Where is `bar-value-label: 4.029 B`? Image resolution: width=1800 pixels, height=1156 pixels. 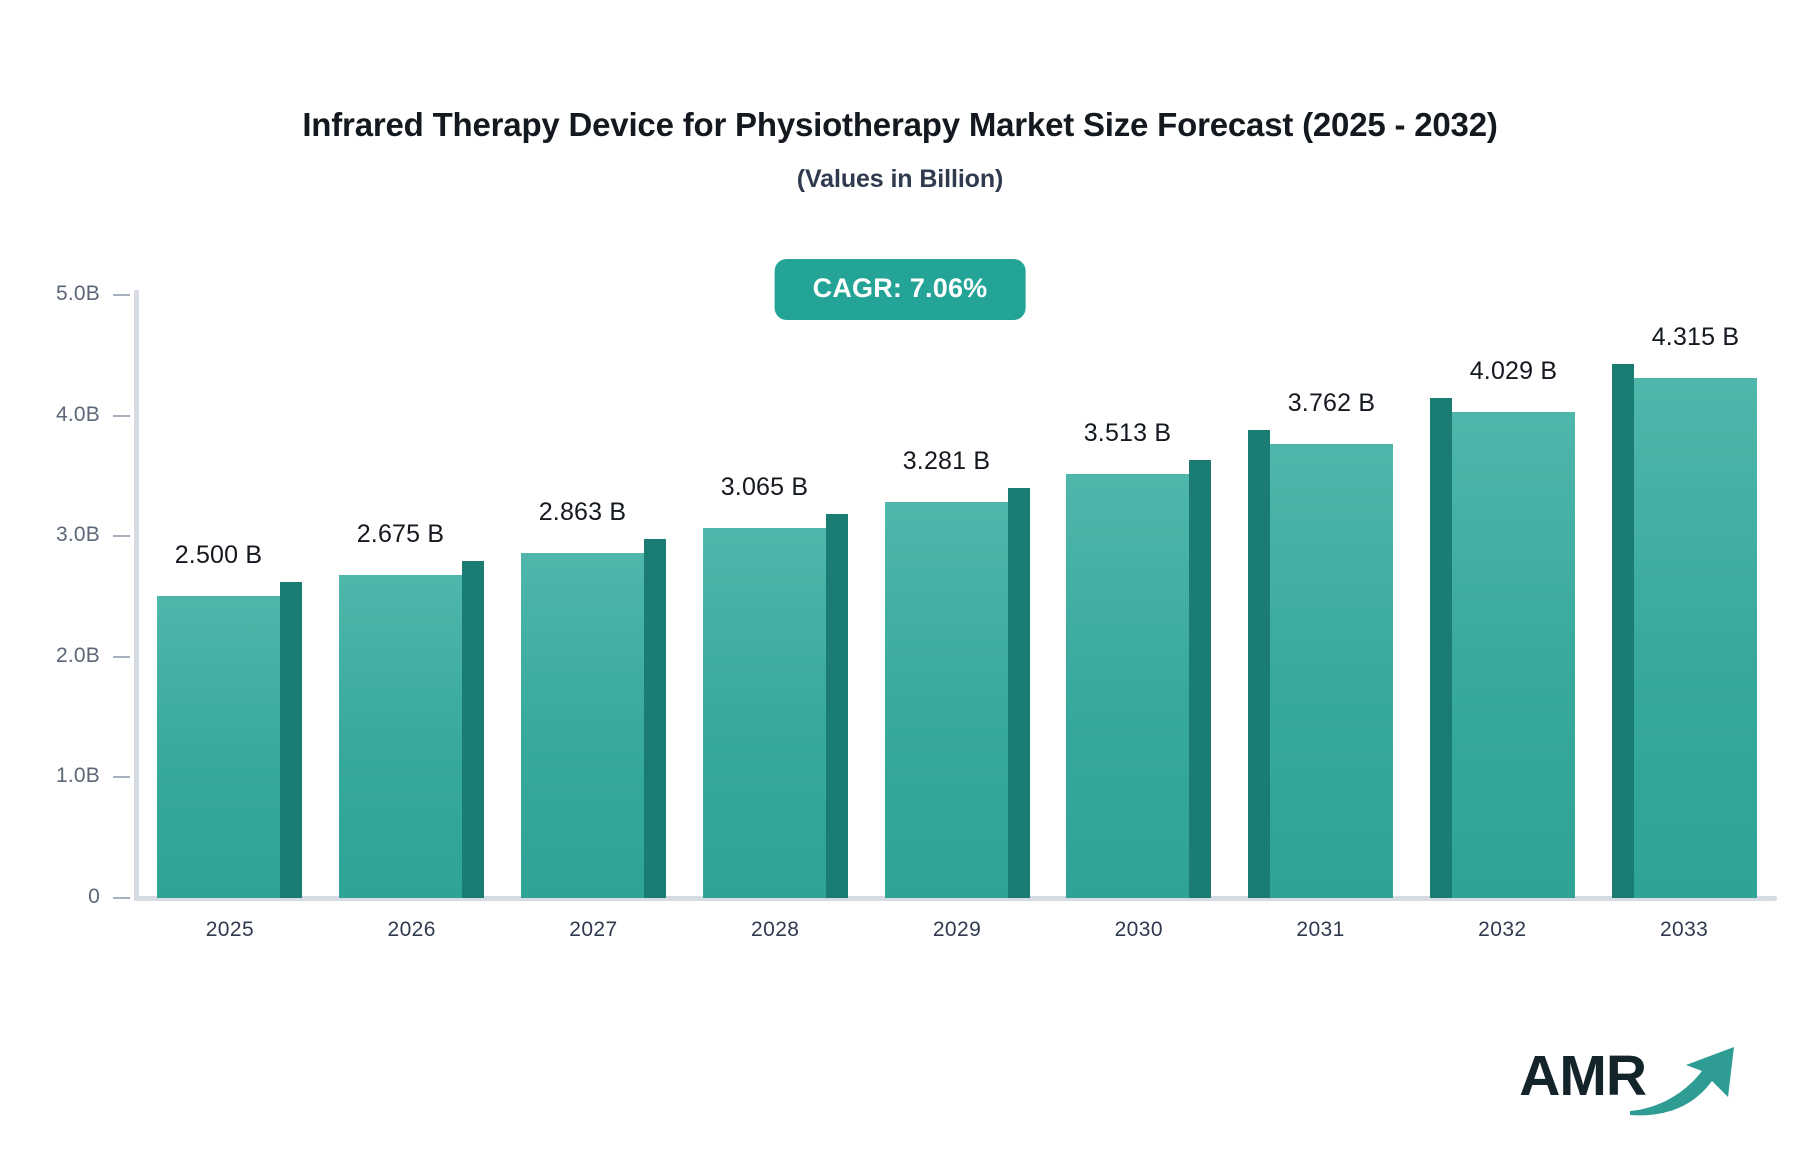
bar-value-label: 4.029 B is located at coordinates (1513, 371).